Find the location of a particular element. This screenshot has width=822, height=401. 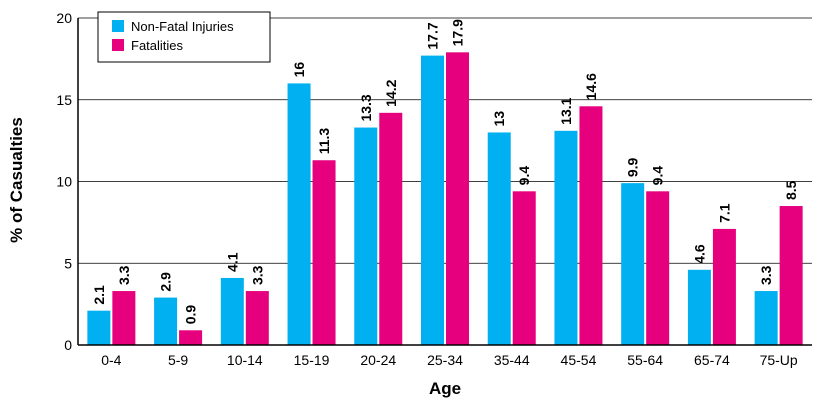

y-tick-label: 20 is located at coordinates (64, 18).